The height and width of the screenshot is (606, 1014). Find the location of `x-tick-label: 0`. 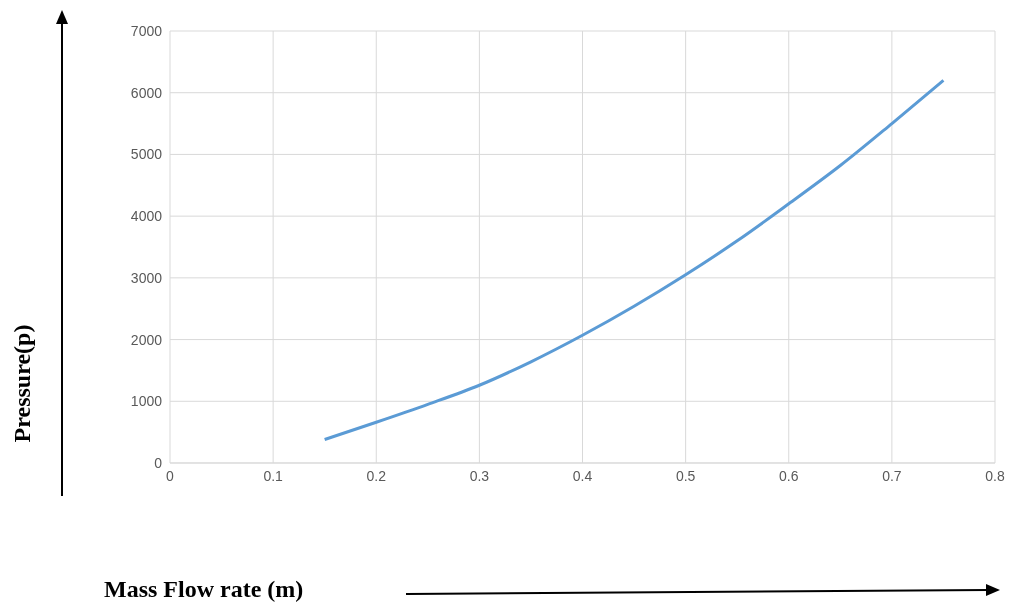

x-tick-label: 0 is located at coordinates (170, 475).